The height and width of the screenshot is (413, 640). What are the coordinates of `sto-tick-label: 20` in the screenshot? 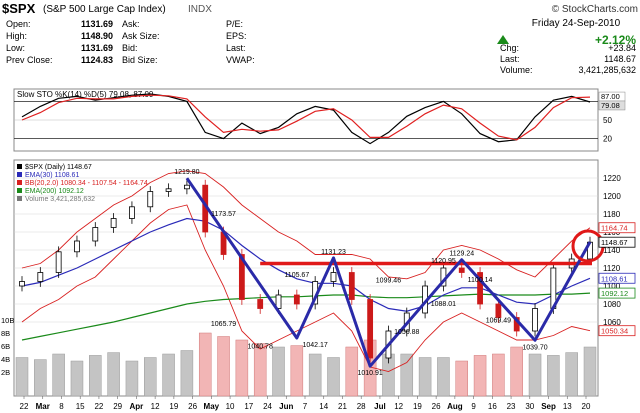 It's located at (607, 139).